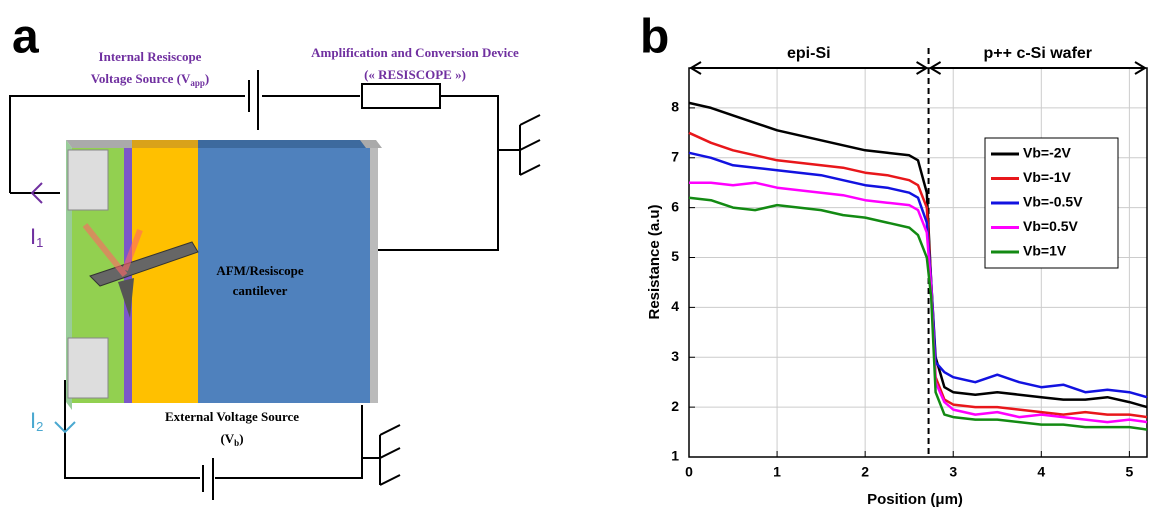  I want to click on resistor, so click(401, 96).